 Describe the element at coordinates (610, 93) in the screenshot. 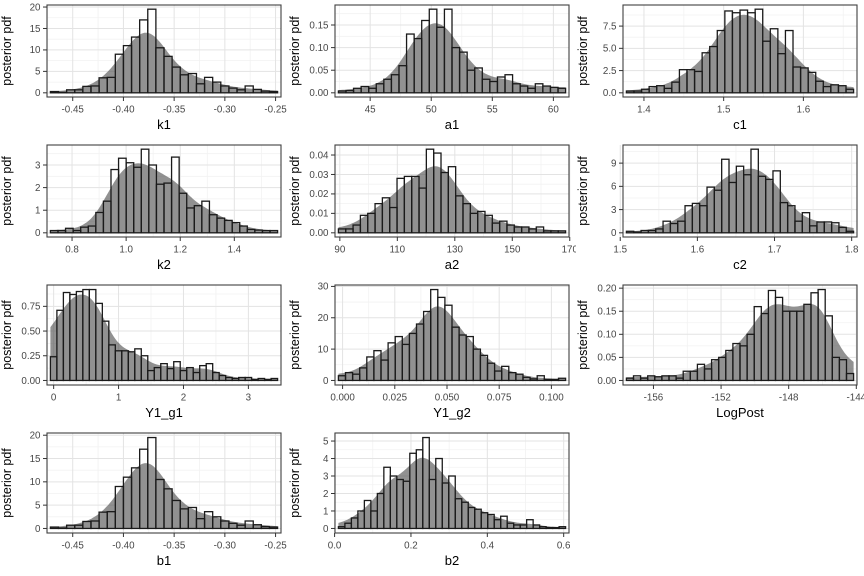

I see `y-tick-label: 0.0` at that location.